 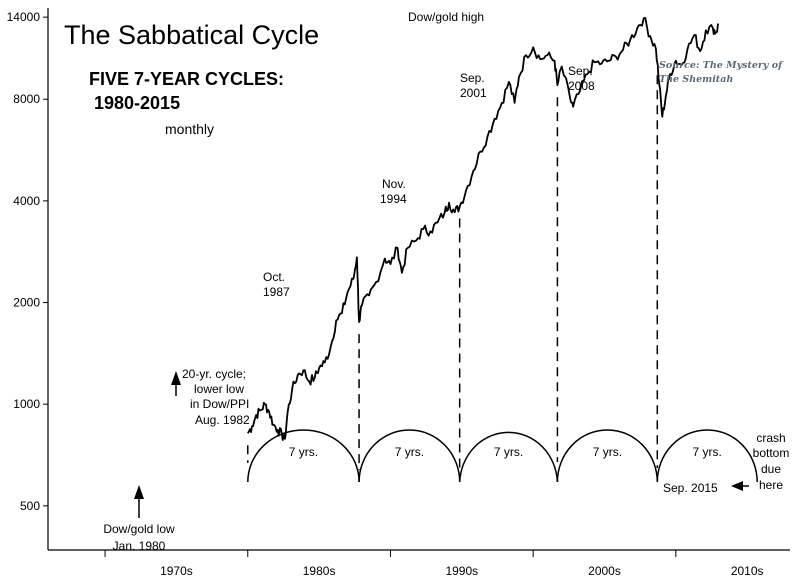 What do you see at coordinates (191, 35) in the screenshot?
I see `chart-title: The Sabbatical Cycle` at bounding box center [191, 35].